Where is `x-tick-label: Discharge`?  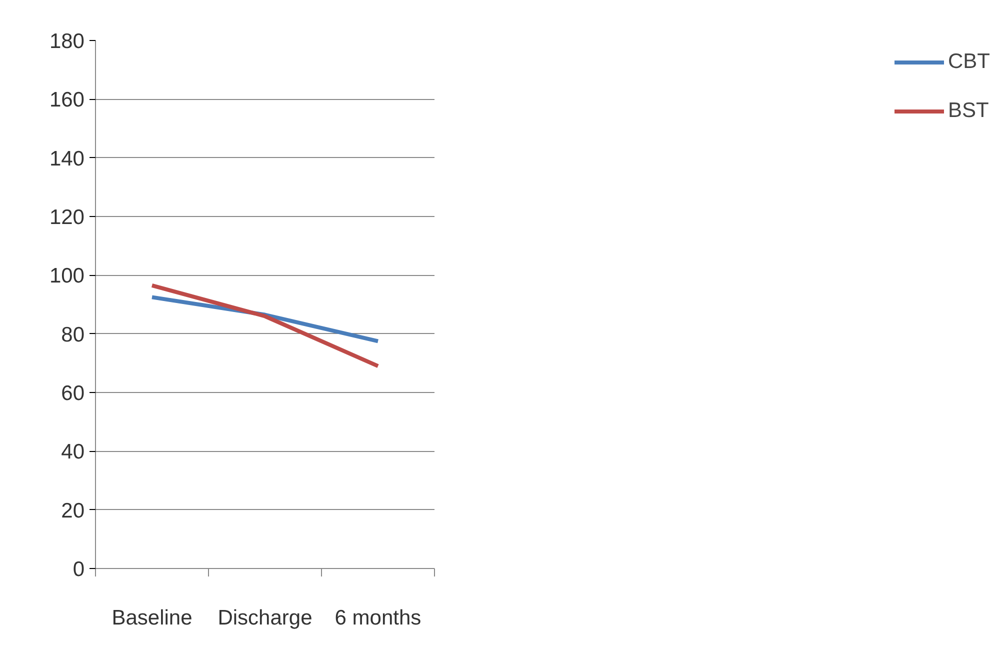 x-tick-label: Discharge is located at coordinates (265, 618).